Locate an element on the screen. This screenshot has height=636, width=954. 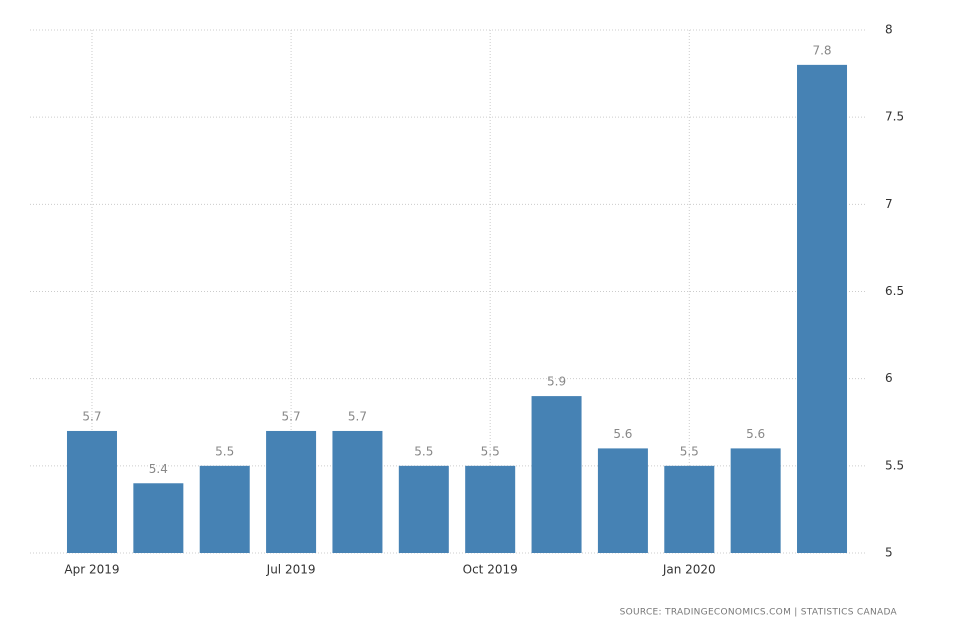
x-tick-label: Jan 2020 is located at coordinates (689, 570).